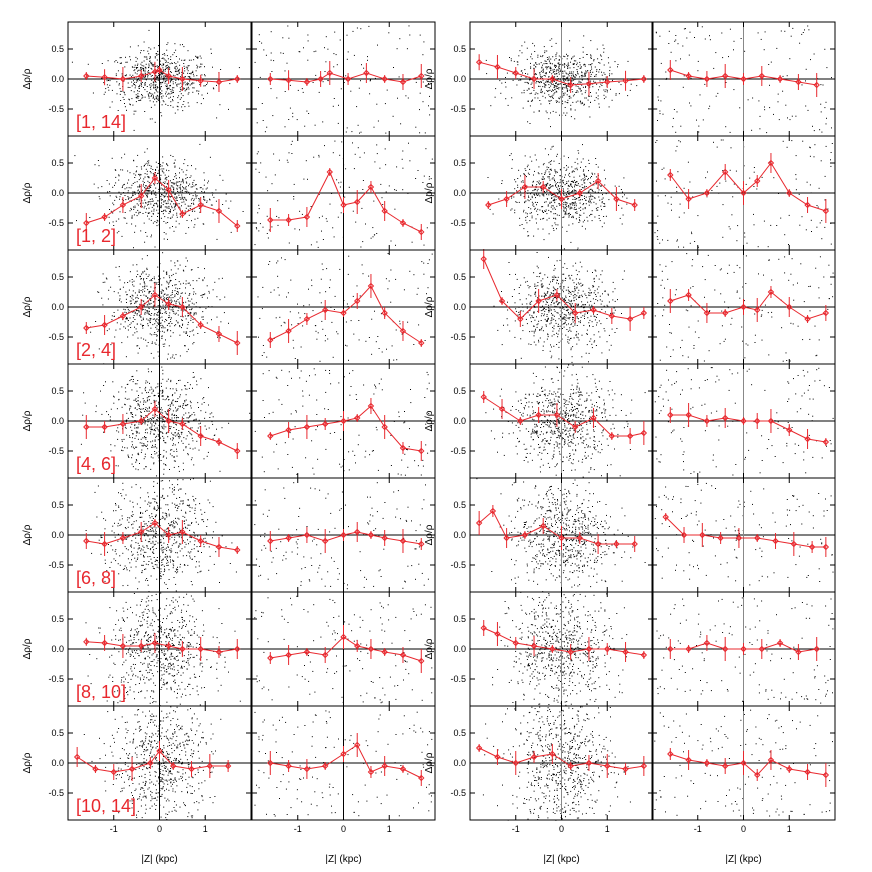 This screenshot has width=872, height=872. What do you see at coordinates (458, 109) in the screenshot?
I see `y-tick-label: -0.5` at bounding box center [458, 109].